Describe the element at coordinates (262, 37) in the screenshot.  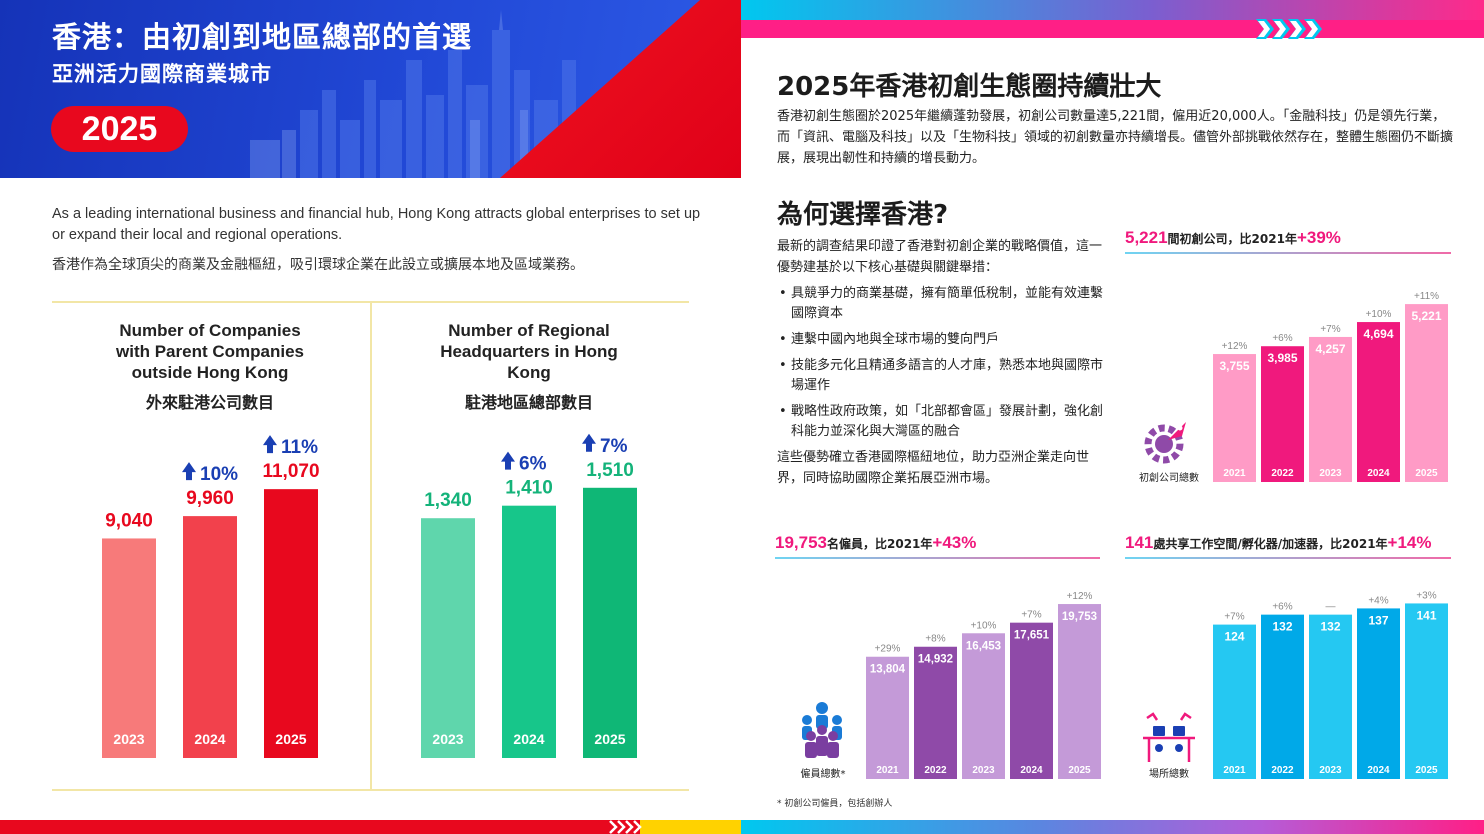
I see `page-title: 香港：由初創到地區總部的首選` at that location.